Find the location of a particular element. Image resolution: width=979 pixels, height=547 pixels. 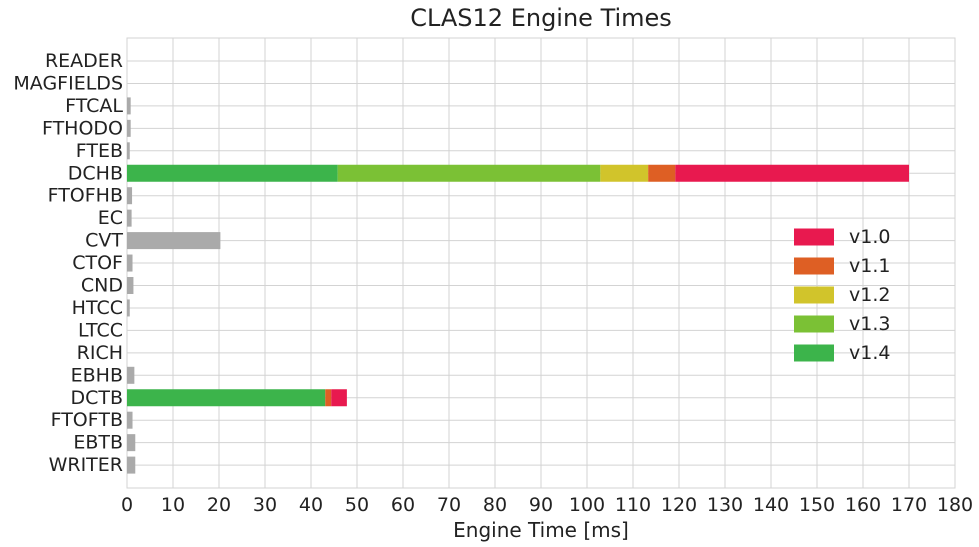

y-tick-label: CVT is located at coordinates (104, 241).